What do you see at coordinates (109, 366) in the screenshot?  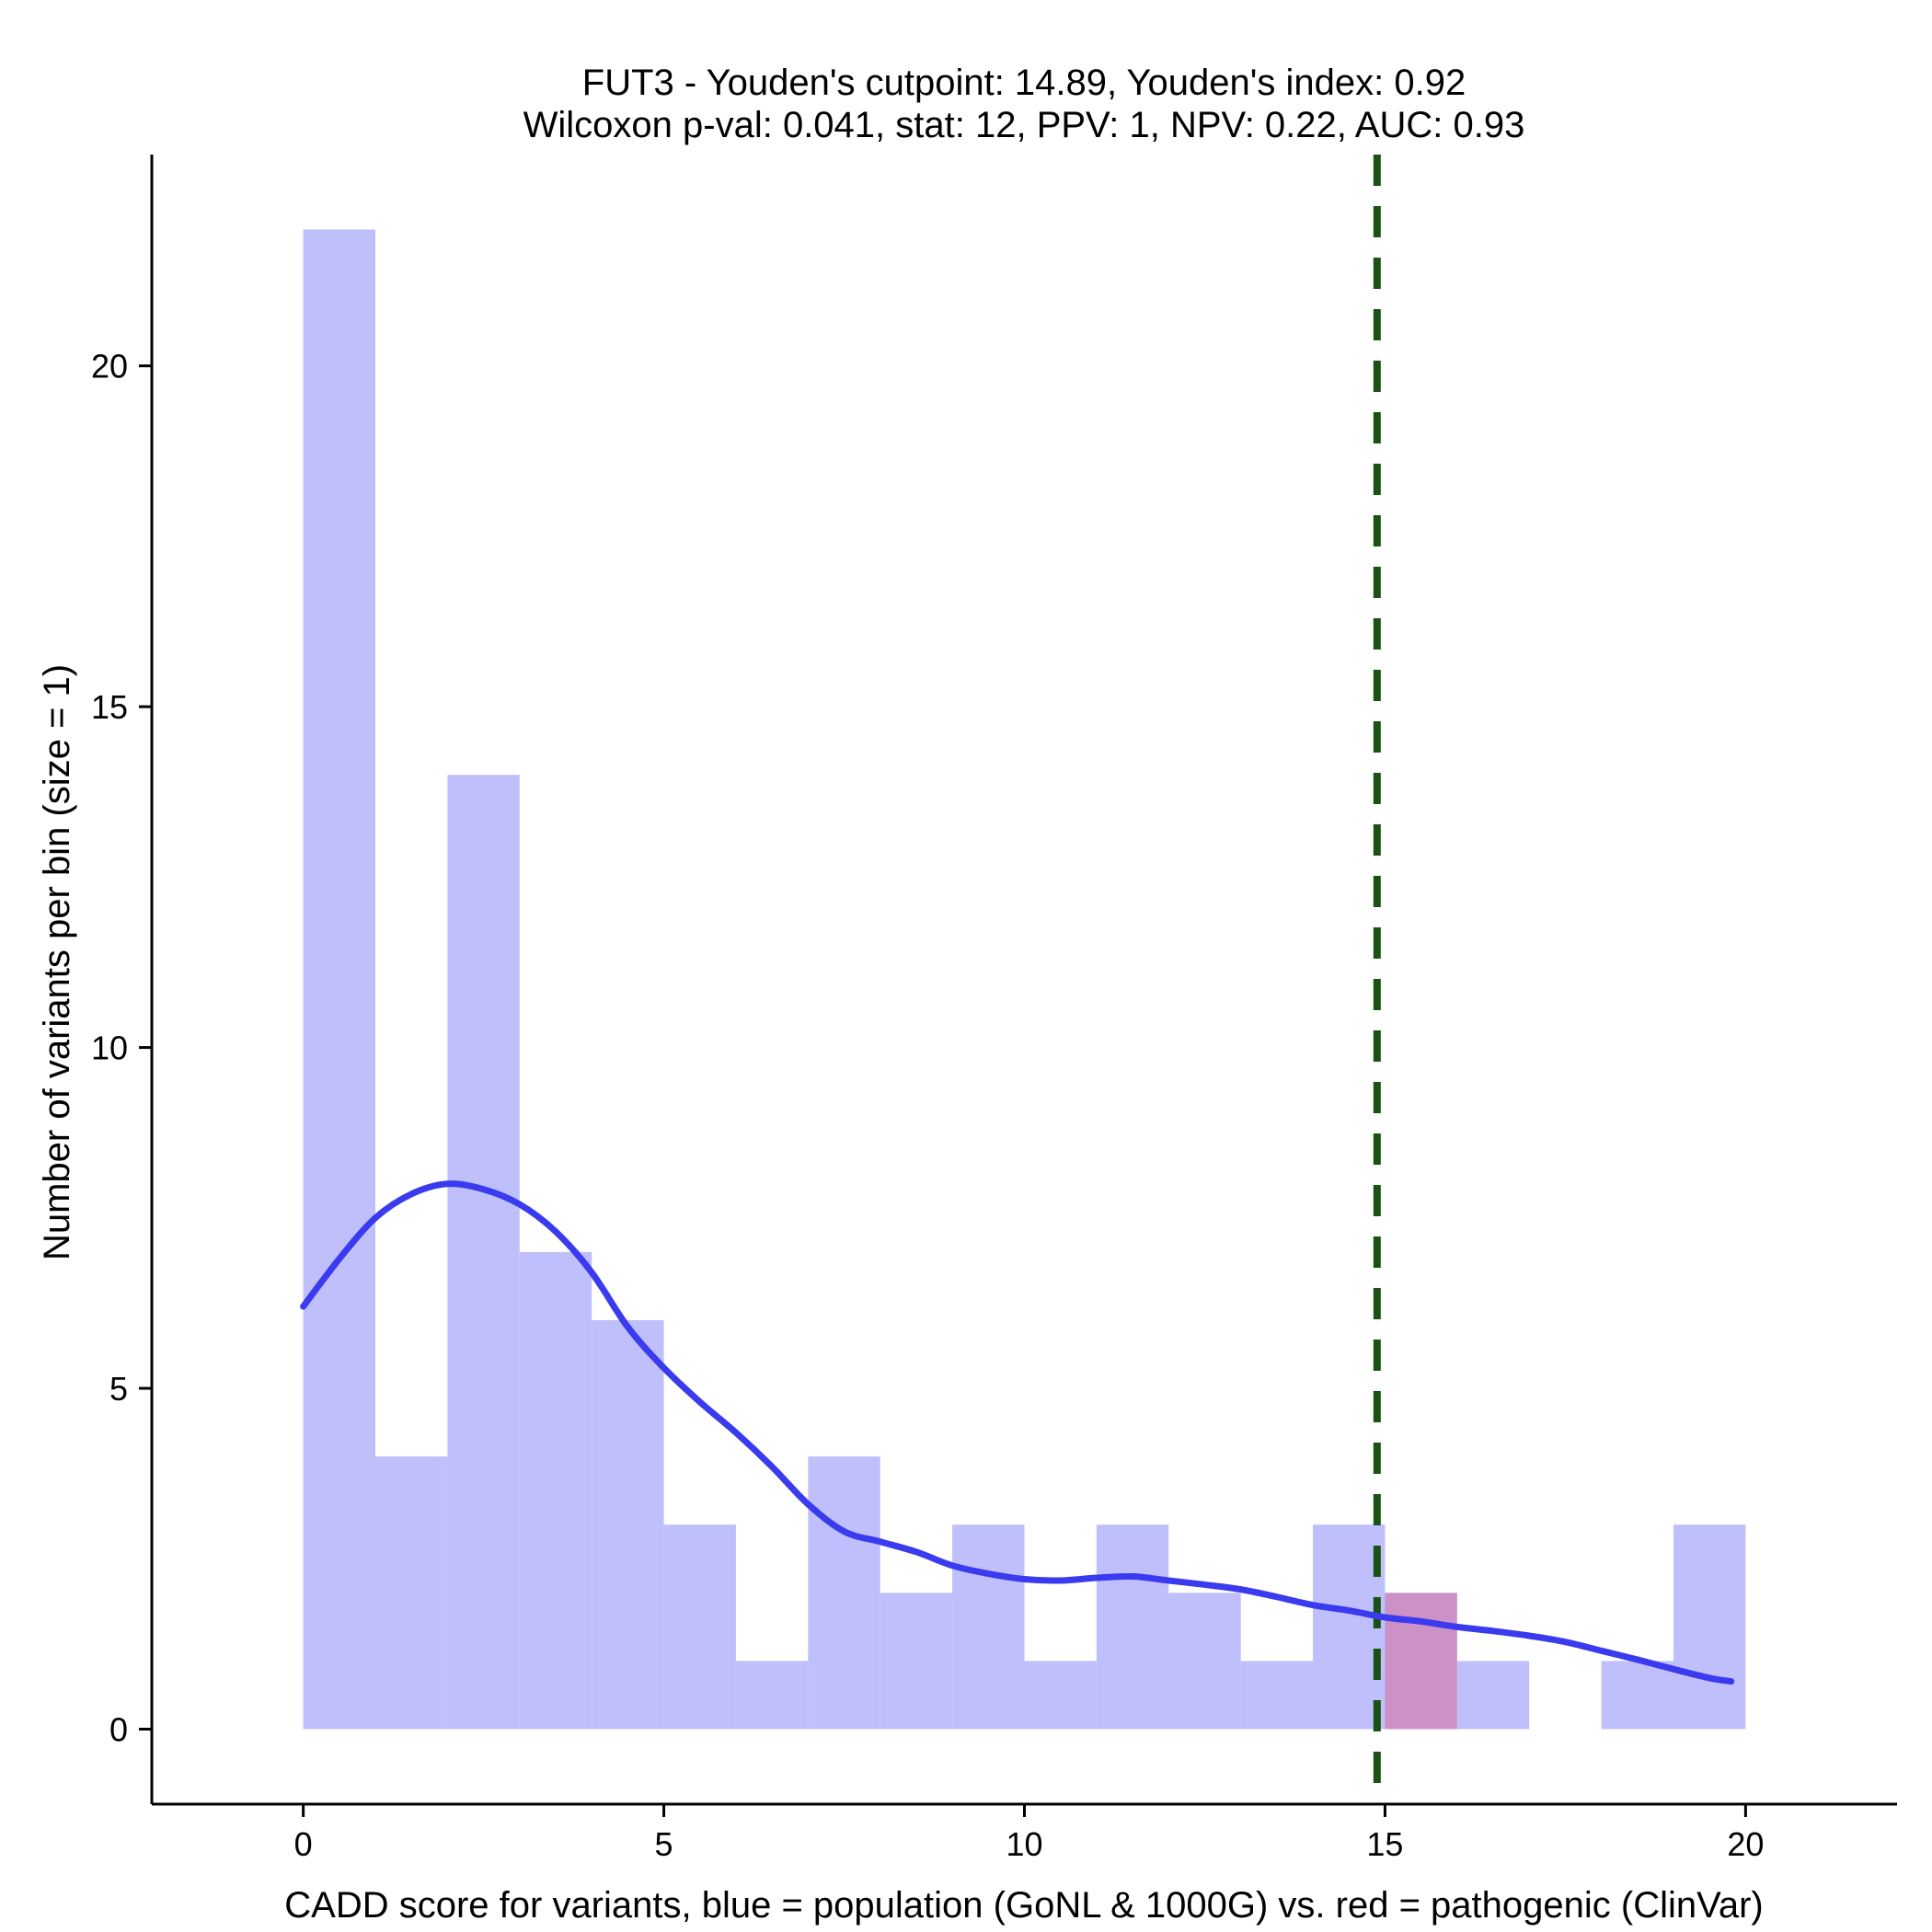 I see `y-tick-label-20: 20` at bounding box center [109, 366].